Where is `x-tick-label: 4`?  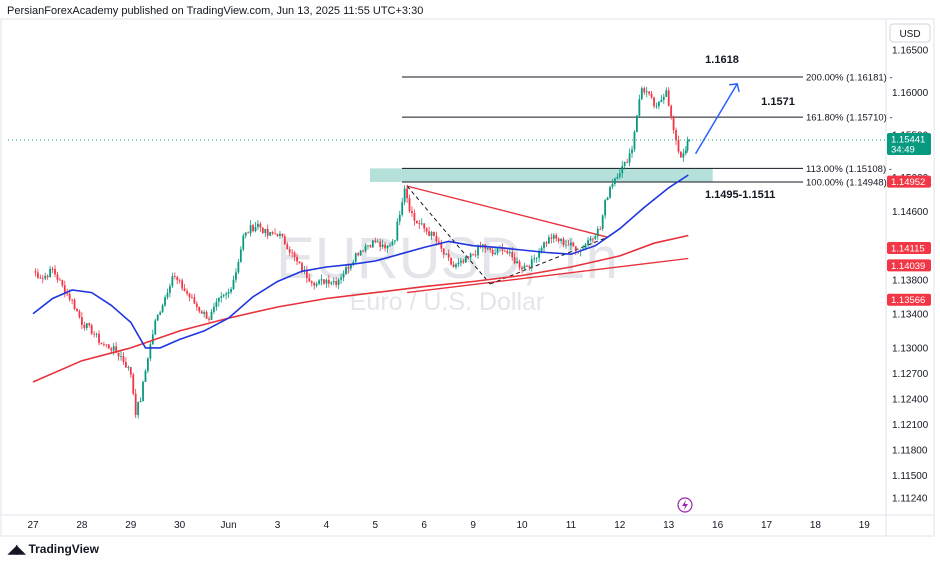
x-tick-label: 4 is located at coordinates (327, 525).